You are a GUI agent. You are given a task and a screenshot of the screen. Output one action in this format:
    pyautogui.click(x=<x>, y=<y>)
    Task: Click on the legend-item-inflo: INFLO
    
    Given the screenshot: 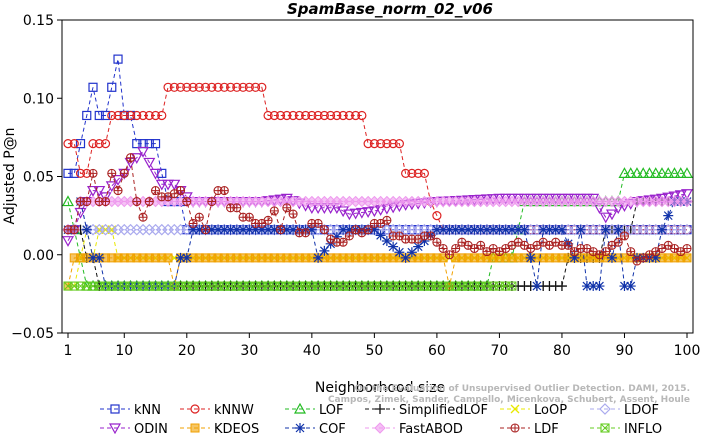 What is the action you would take?
    pyautogui.click(x=626, y=428)
    